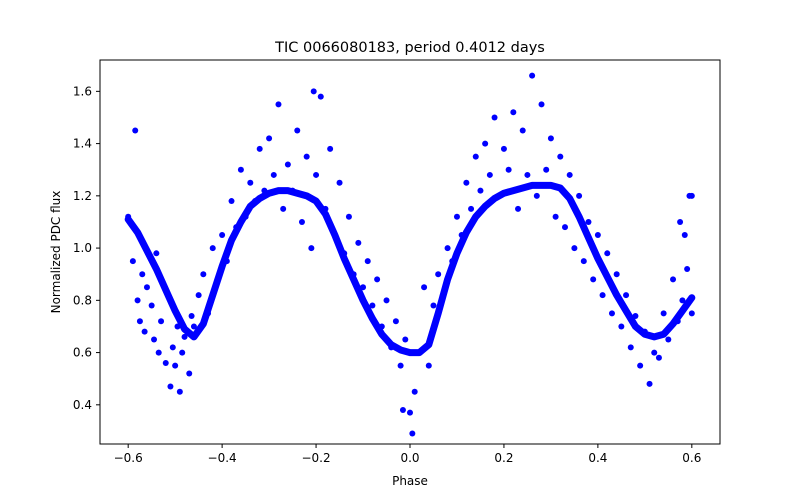 Image resolution: width=800 pixels, height=500 pixels. Describe the element at coordinates (409, 458) in the screenshot. I see `x-tick-label: 0.0` at that location.